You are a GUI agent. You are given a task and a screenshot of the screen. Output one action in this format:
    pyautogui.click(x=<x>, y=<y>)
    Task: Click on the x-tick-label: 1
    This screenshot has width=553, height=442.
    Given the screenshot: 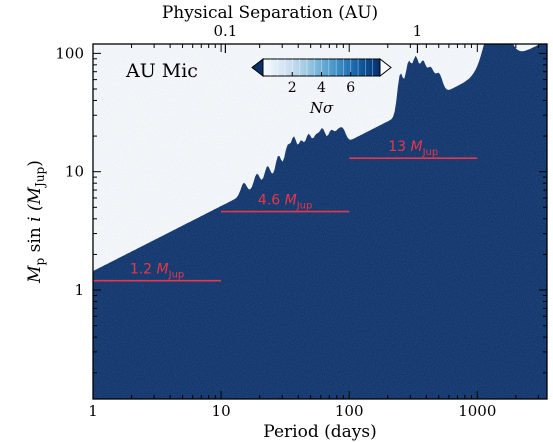 What is the action you would take?
    pyautogui.click(x=93, y=411)
    